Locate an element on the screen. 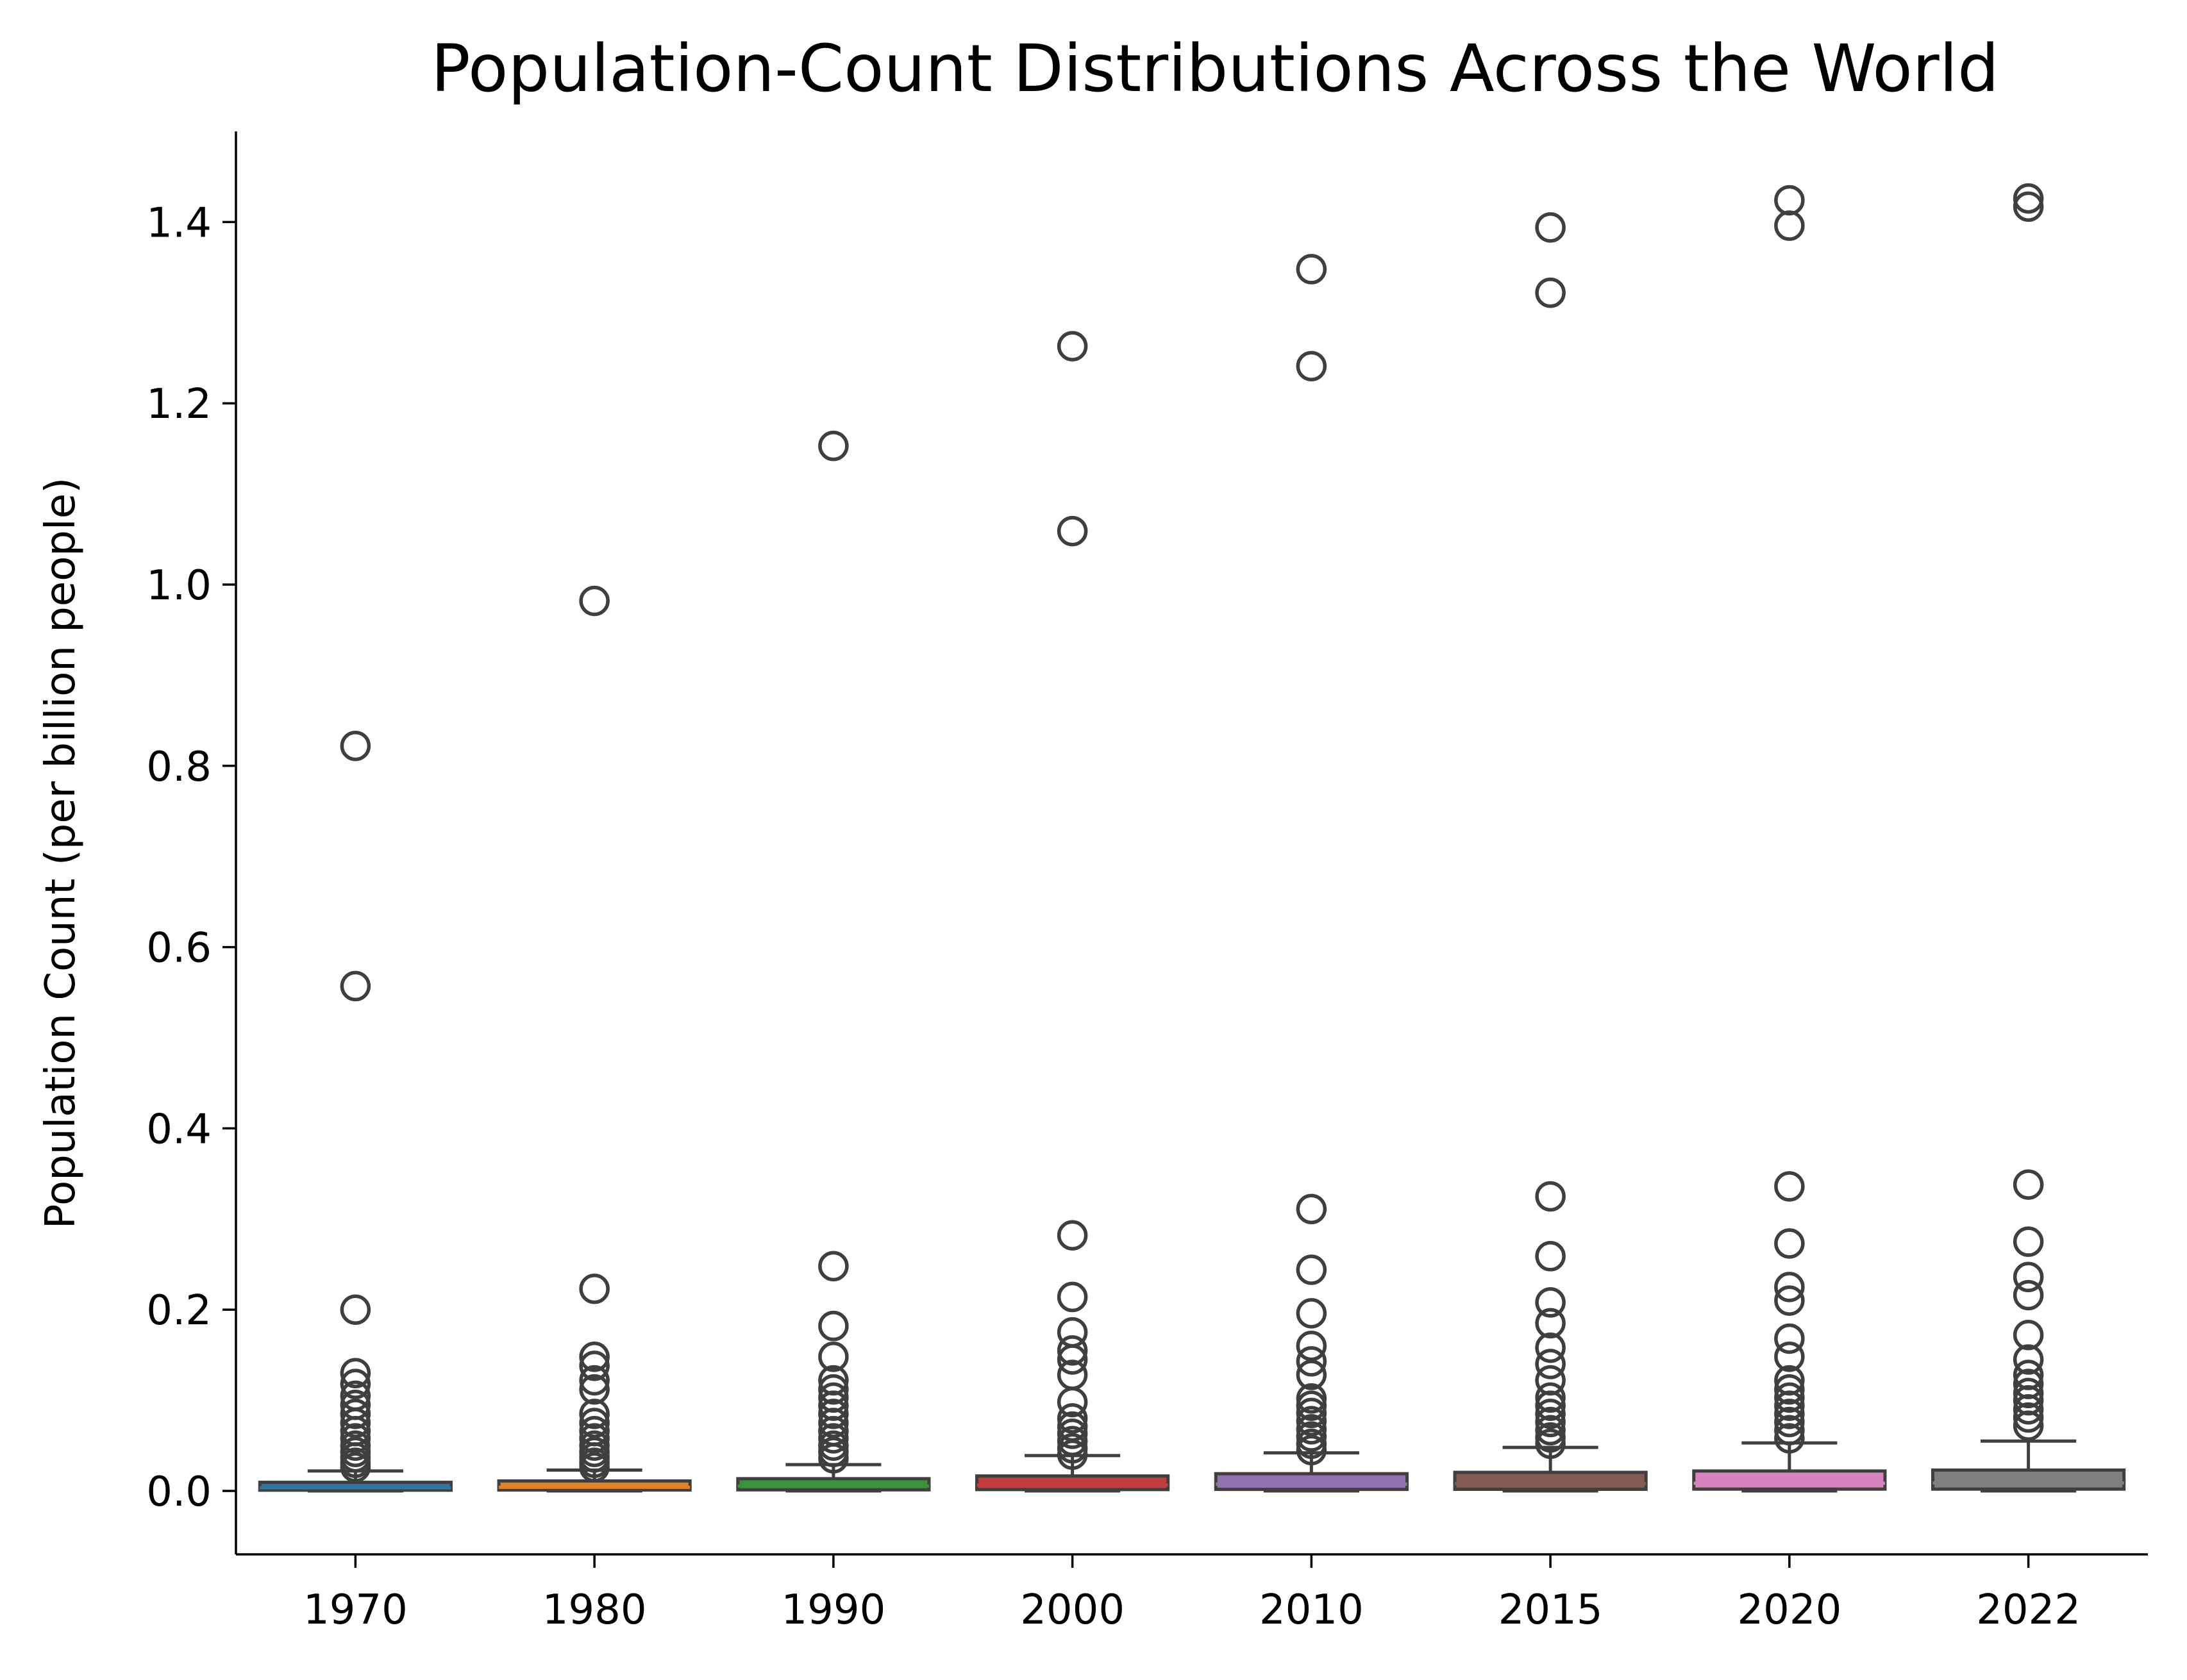 Image resolution: width=2187 pixels, height=1680 pixels. box-group-2020 is located at coordinates (1789, 839).